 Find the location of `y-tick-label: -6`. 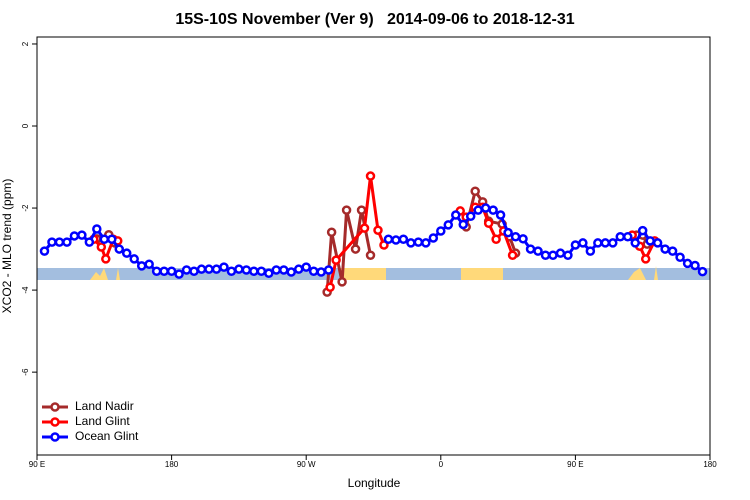

y-tick-label: -6 is located at coordinates (25, 372).